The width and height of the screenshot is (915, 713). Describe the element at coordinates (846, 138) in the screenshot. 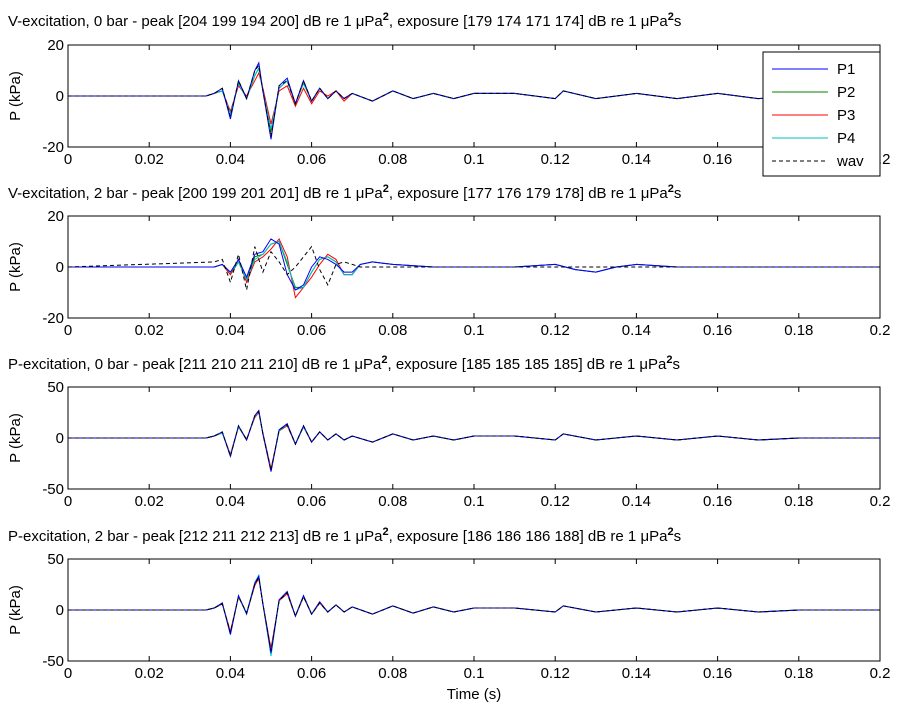

I see `legend-label-p4: P4` at that location.